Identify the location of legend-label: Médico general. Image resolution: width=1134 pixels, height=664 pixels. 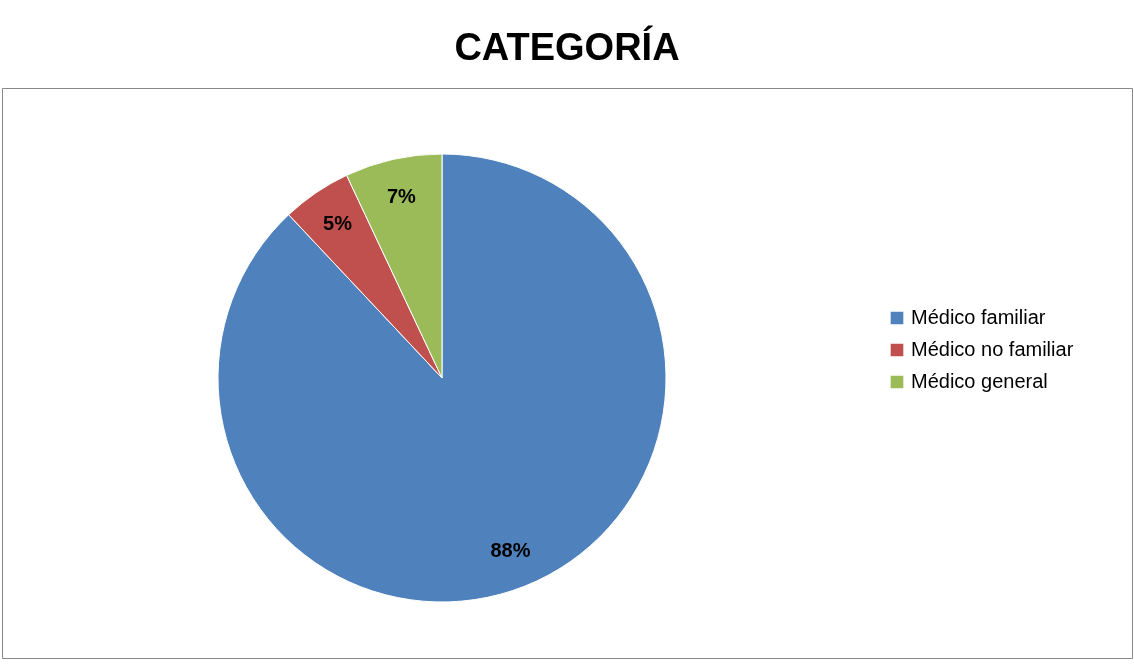
(979, 381).